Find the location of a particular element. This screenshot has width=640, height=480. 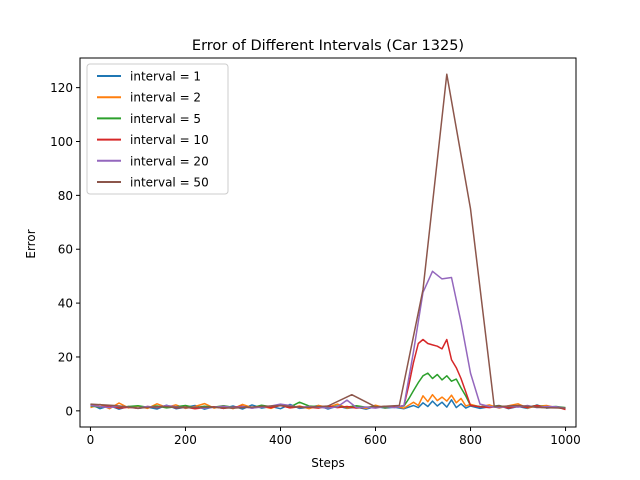

x-axis-label: Steps is located at coordinates (328, 463).